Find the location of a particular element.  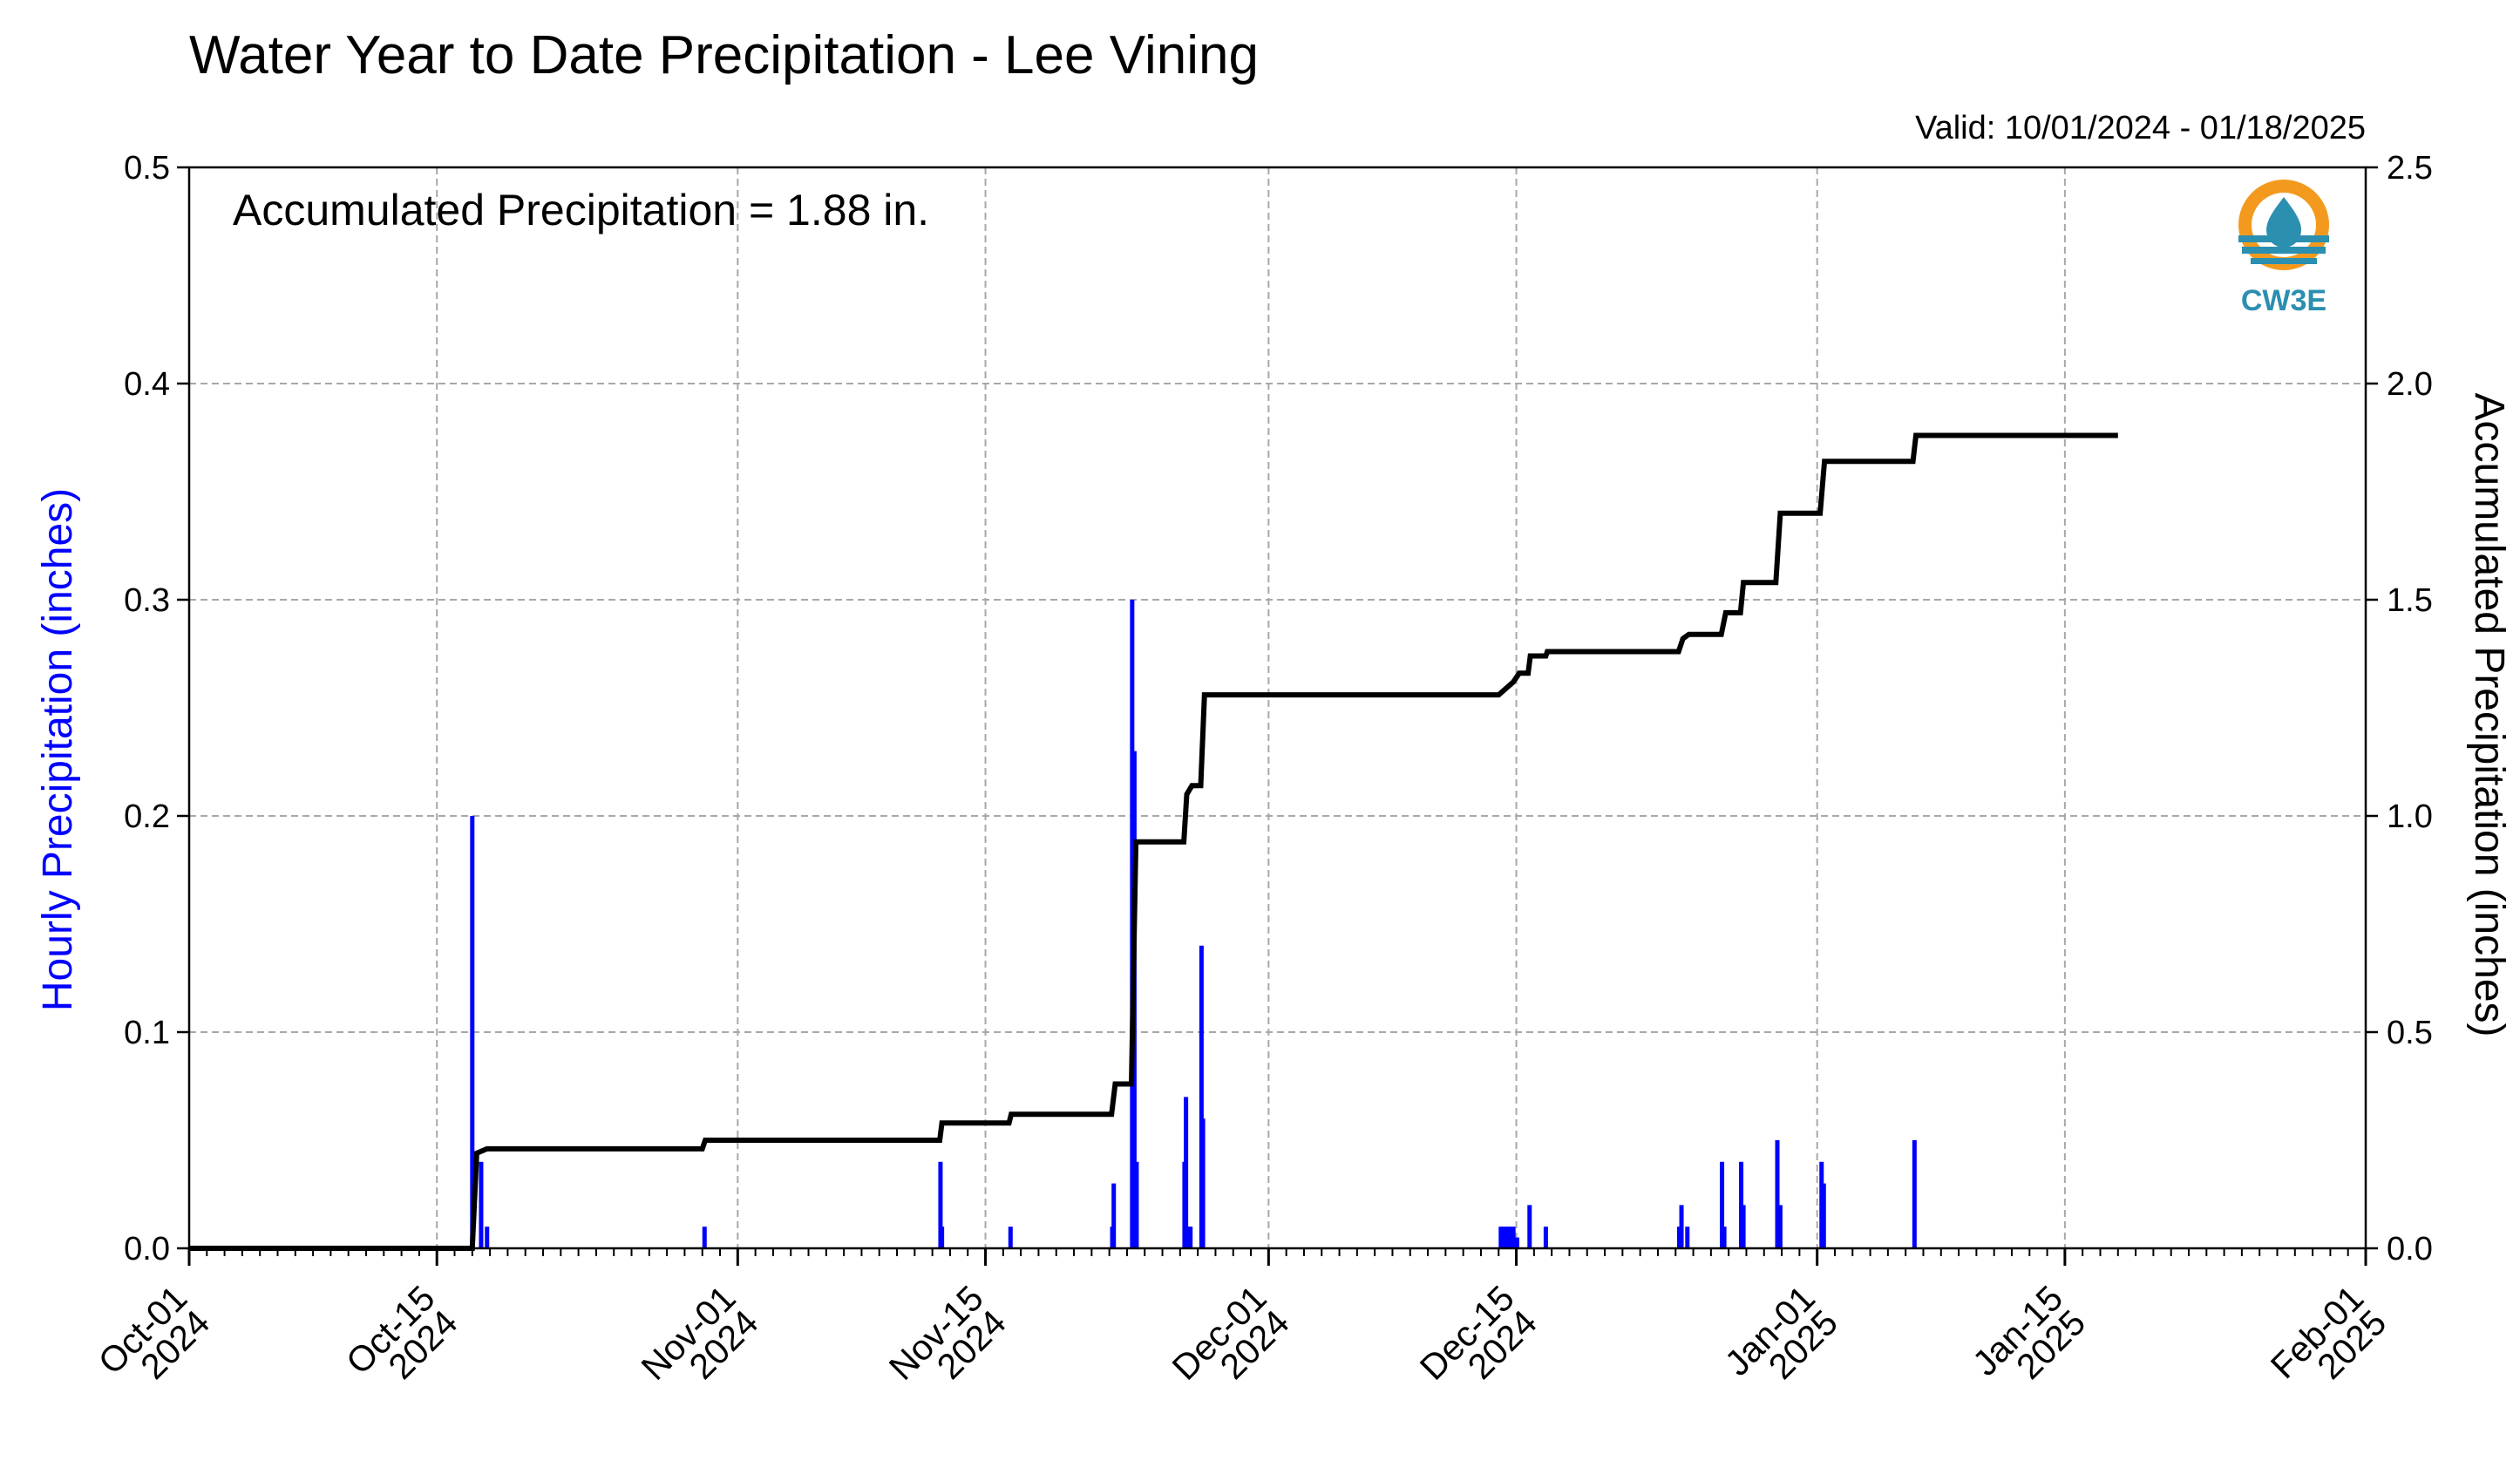

y-axis-left-label: Hourly Precipitation (inches) is located at coordinates (58, 749).